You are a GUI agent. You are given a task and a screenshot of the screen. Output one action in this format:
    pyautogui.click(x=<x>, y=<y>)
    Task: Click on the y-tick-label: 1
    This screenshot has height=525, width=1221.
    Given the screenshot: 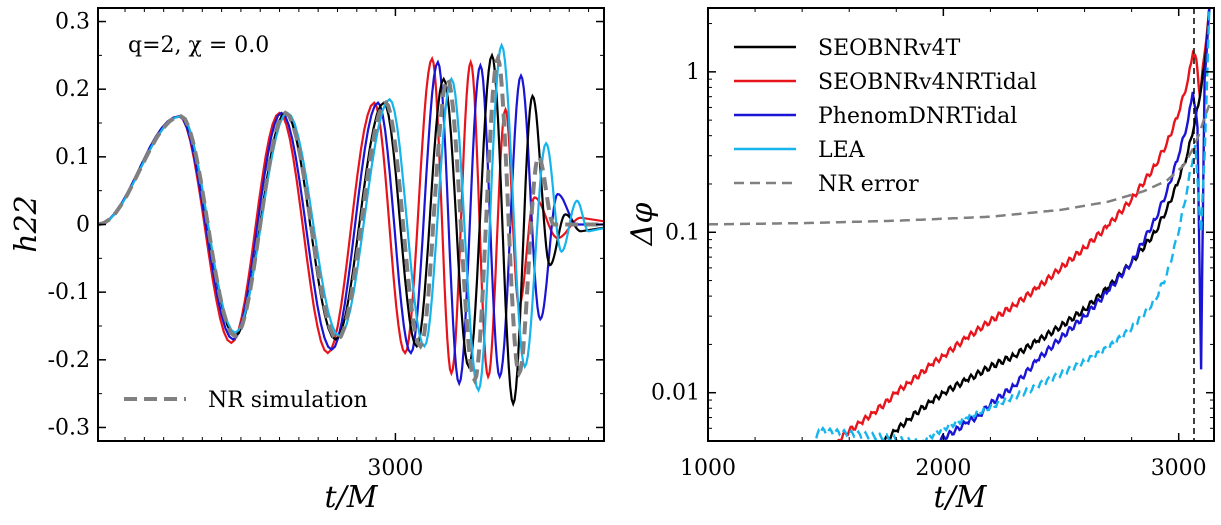 What is the action you would take?
    pyautogui.click(x=693, y=72)
    